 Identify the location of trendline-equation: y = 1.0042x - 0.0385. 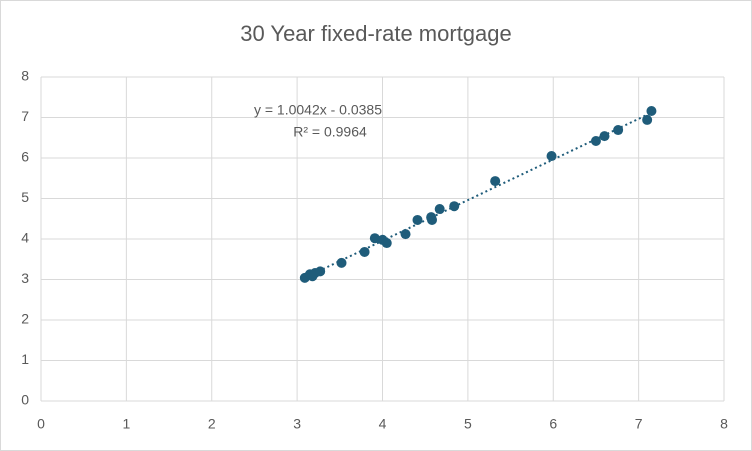
(318, 110).